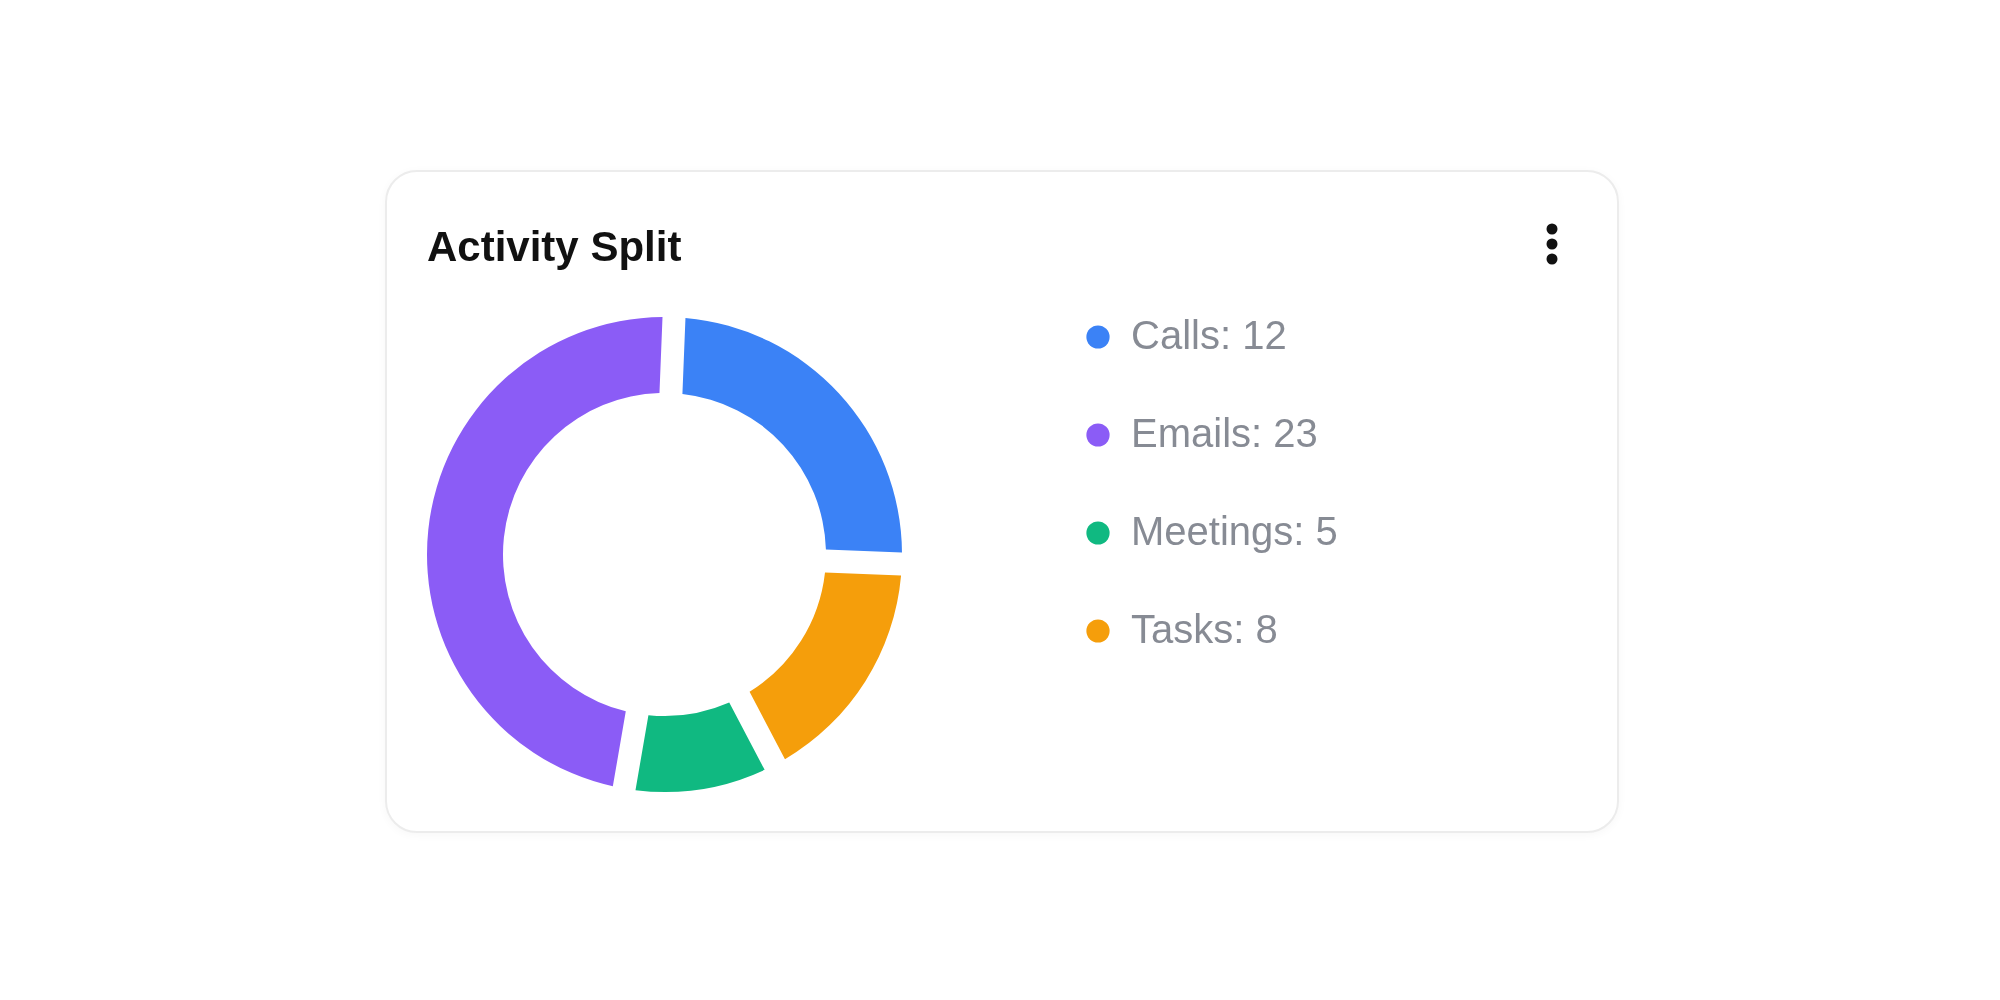 Image resolution: width=2000 pixels, height=1000 pixels. I want to click on legend-label: Calls: 12, so click(1209, 335).